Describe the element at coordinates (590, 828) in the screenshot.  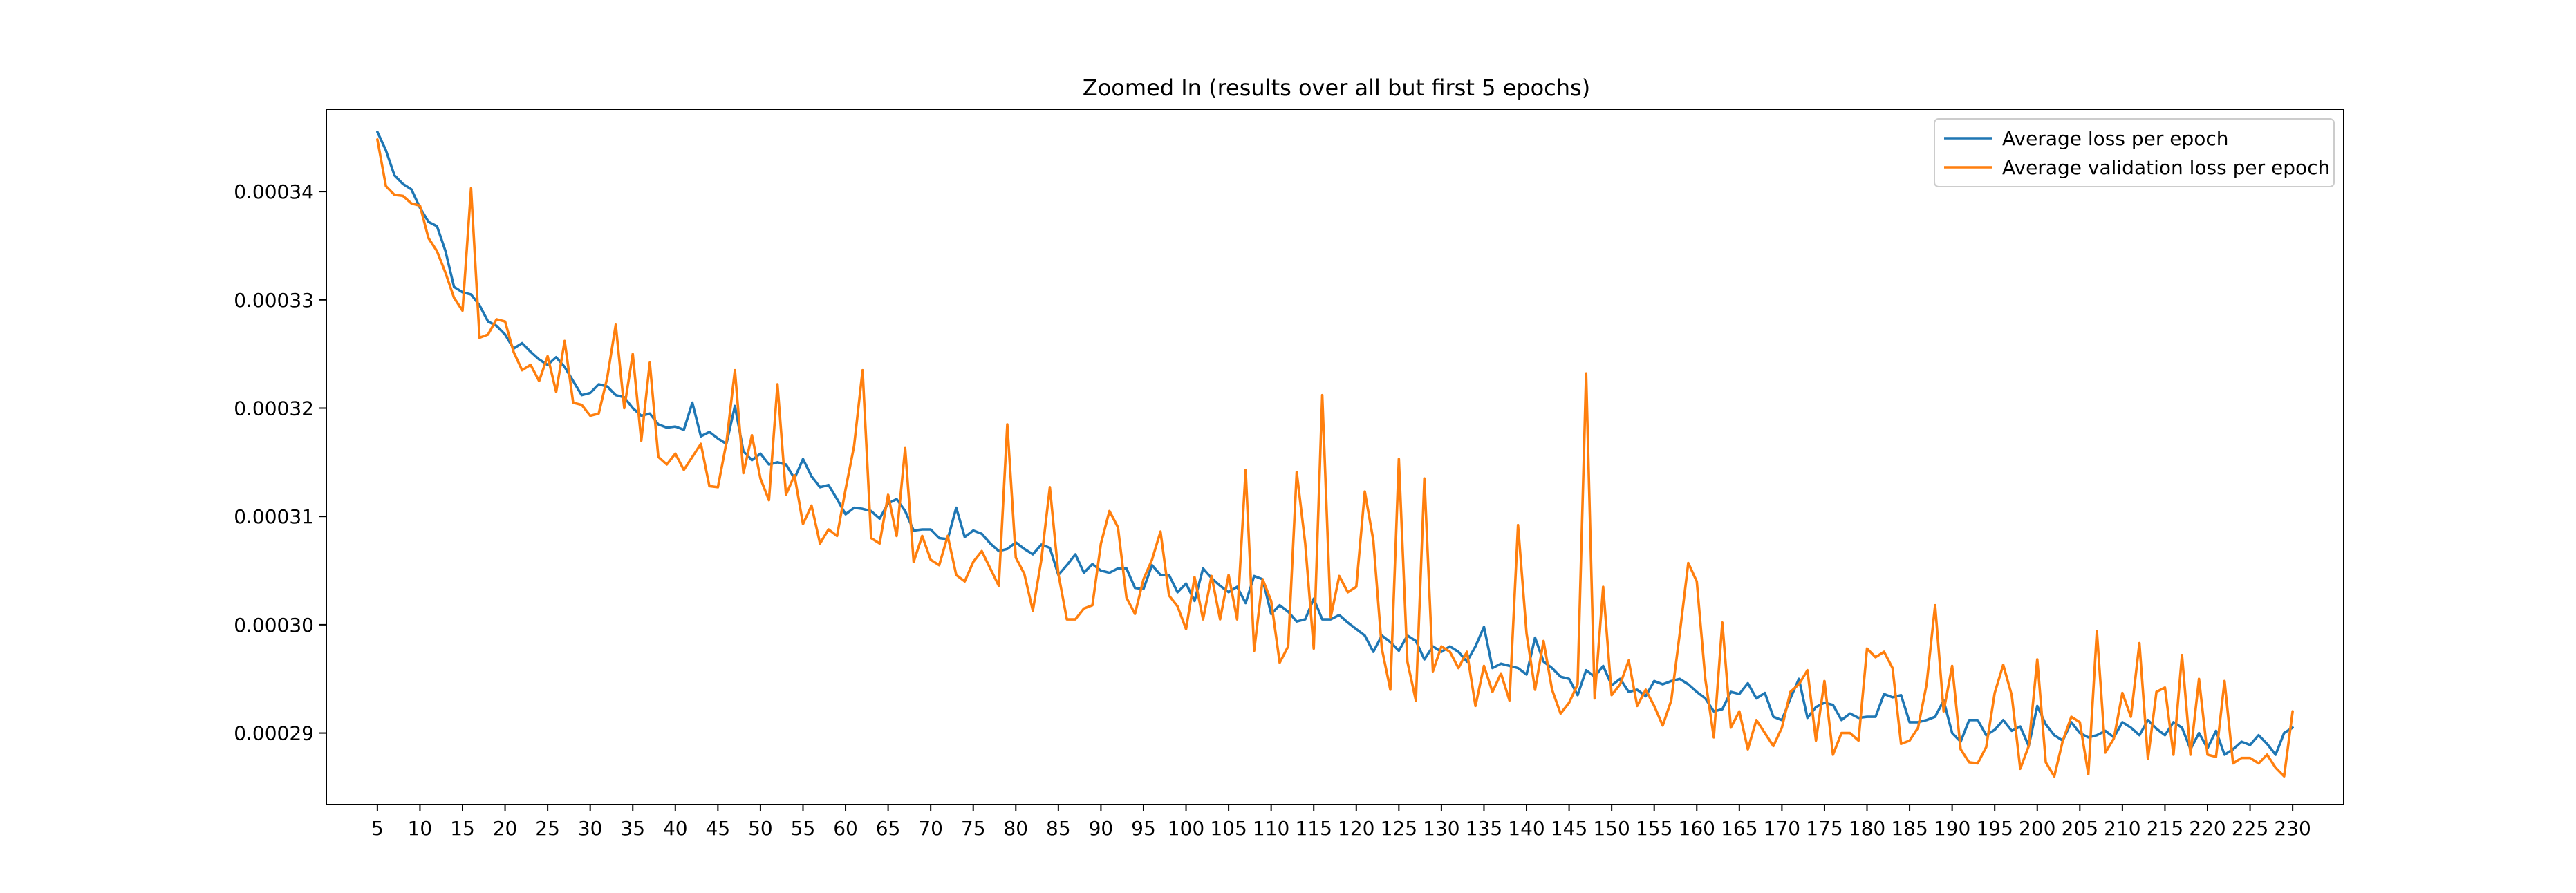
I see `x-tick-label: 30` at that location.